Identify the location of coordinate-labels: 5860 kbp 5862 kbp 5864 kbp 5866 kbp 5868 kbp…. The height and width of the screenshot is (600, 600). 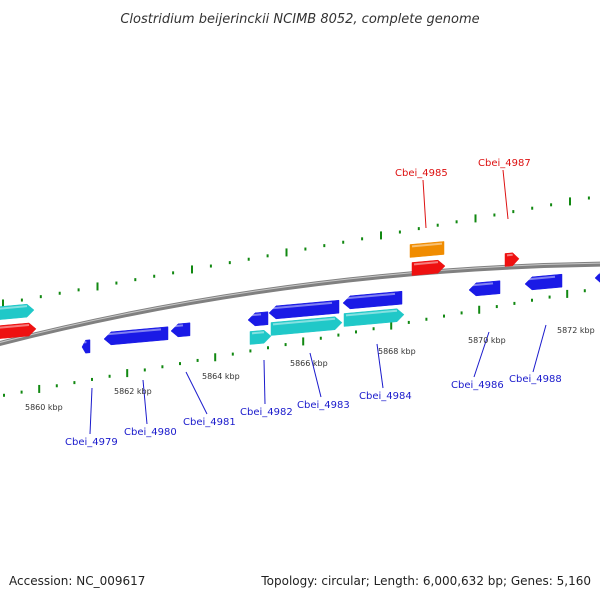
(310, 369).